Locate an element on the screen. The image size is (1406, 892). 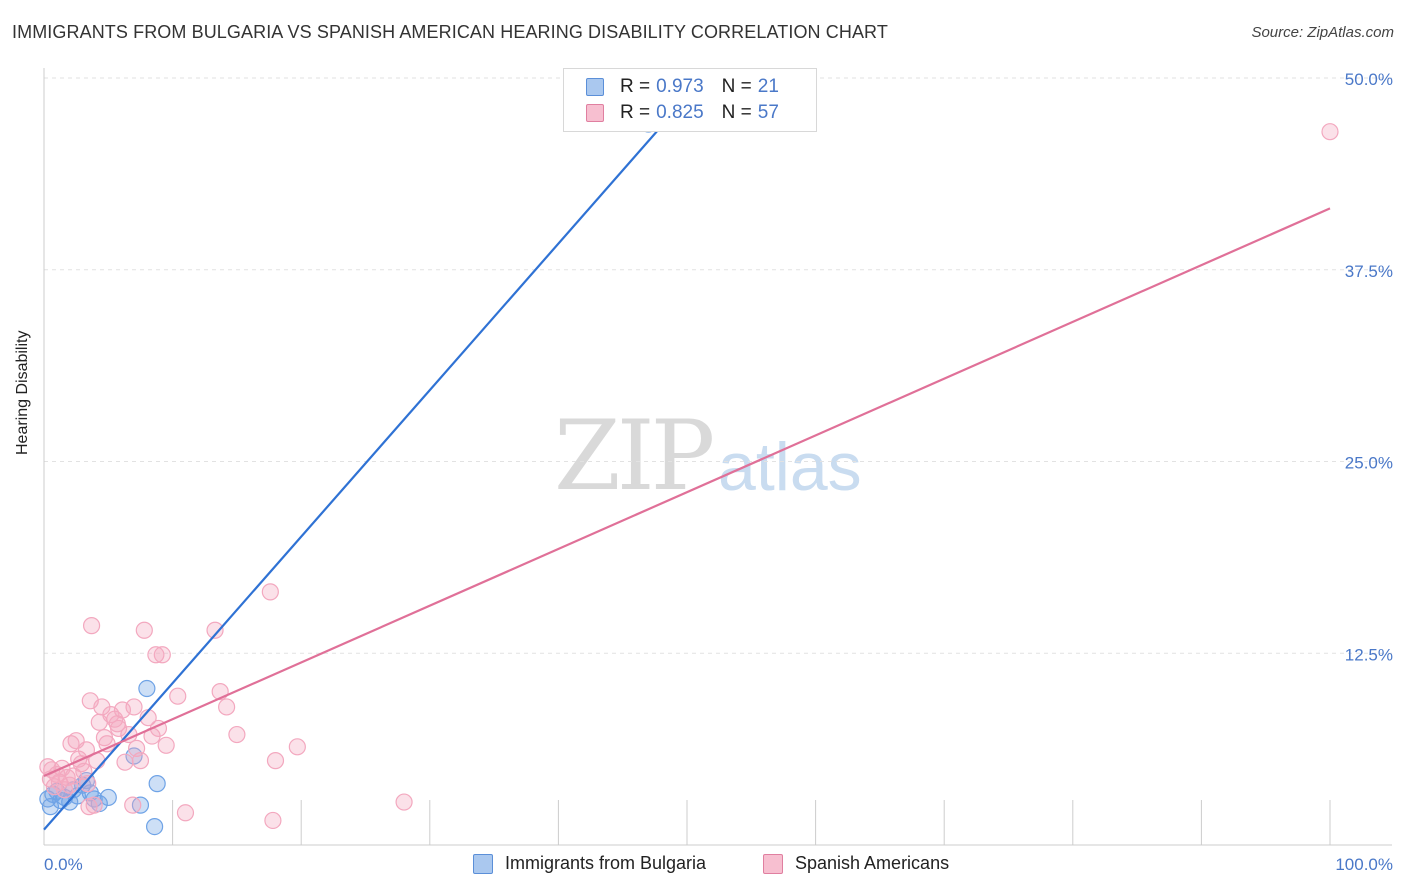
bottom-legend-label-spanish: Spanish Americans is located at coordinates (872, 863).